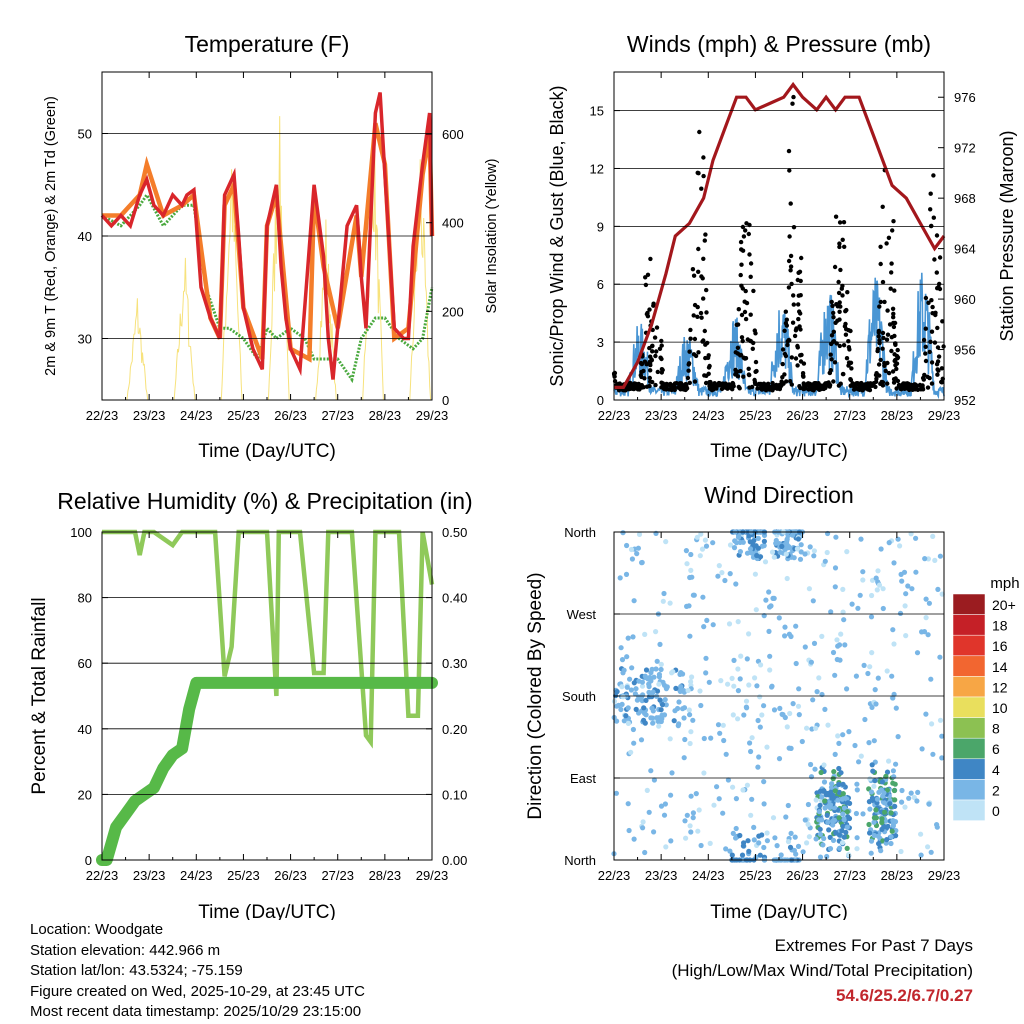  Describe the element at coordinates (969, 748) in the screenshot. I see `legend-swatch` at that location.